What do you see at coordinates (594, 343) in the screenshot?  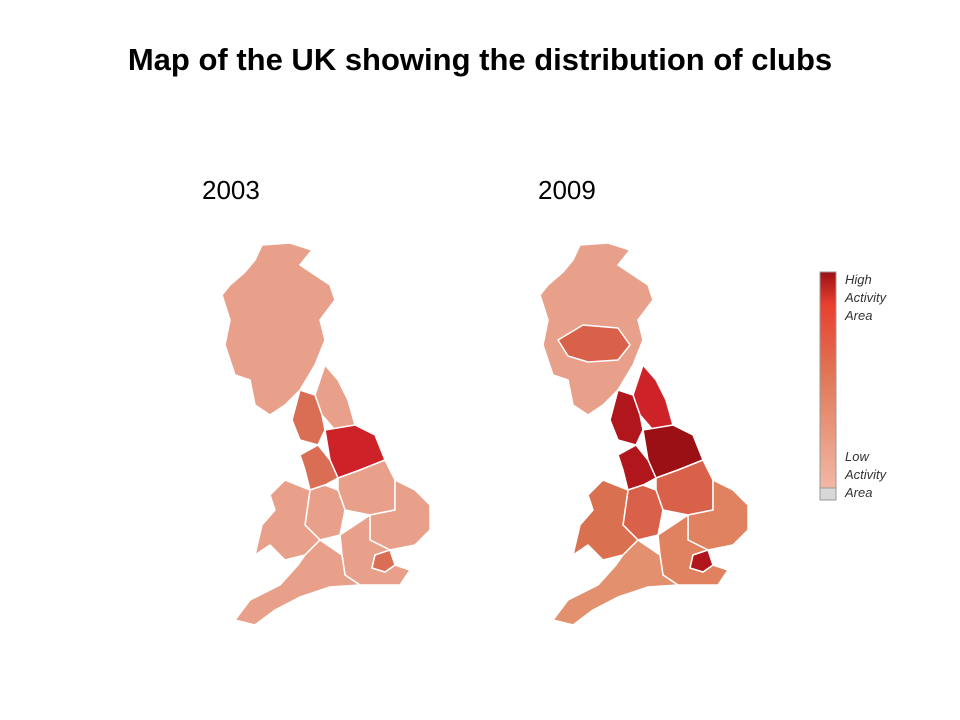 I see `central-belt` at bounding box center [594, 343].